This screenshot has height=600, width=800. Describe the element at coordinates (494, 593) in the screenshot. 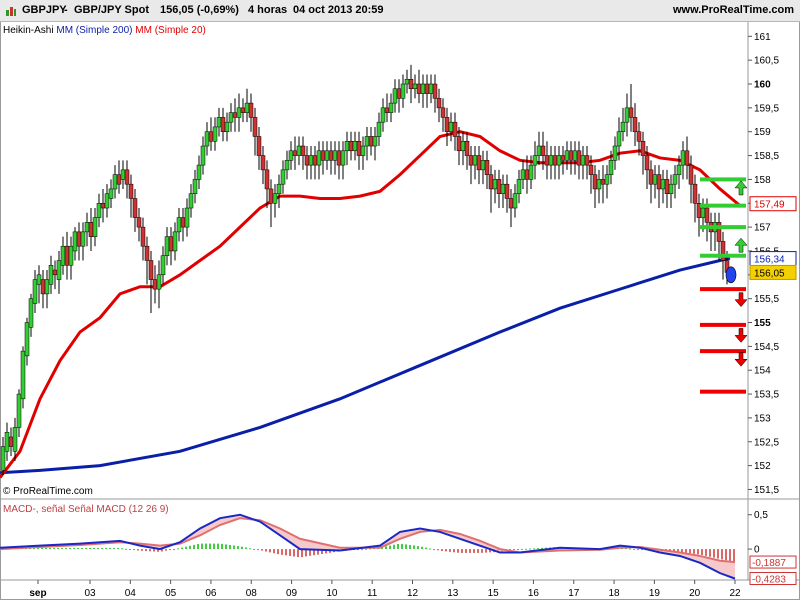

I see `time-tick-label: 15` at that location.